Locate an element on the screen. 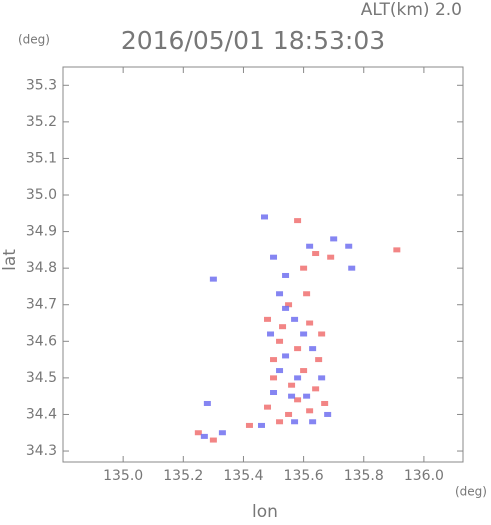  x-tick-label: 136.0 is located at coordinates (424, 476).